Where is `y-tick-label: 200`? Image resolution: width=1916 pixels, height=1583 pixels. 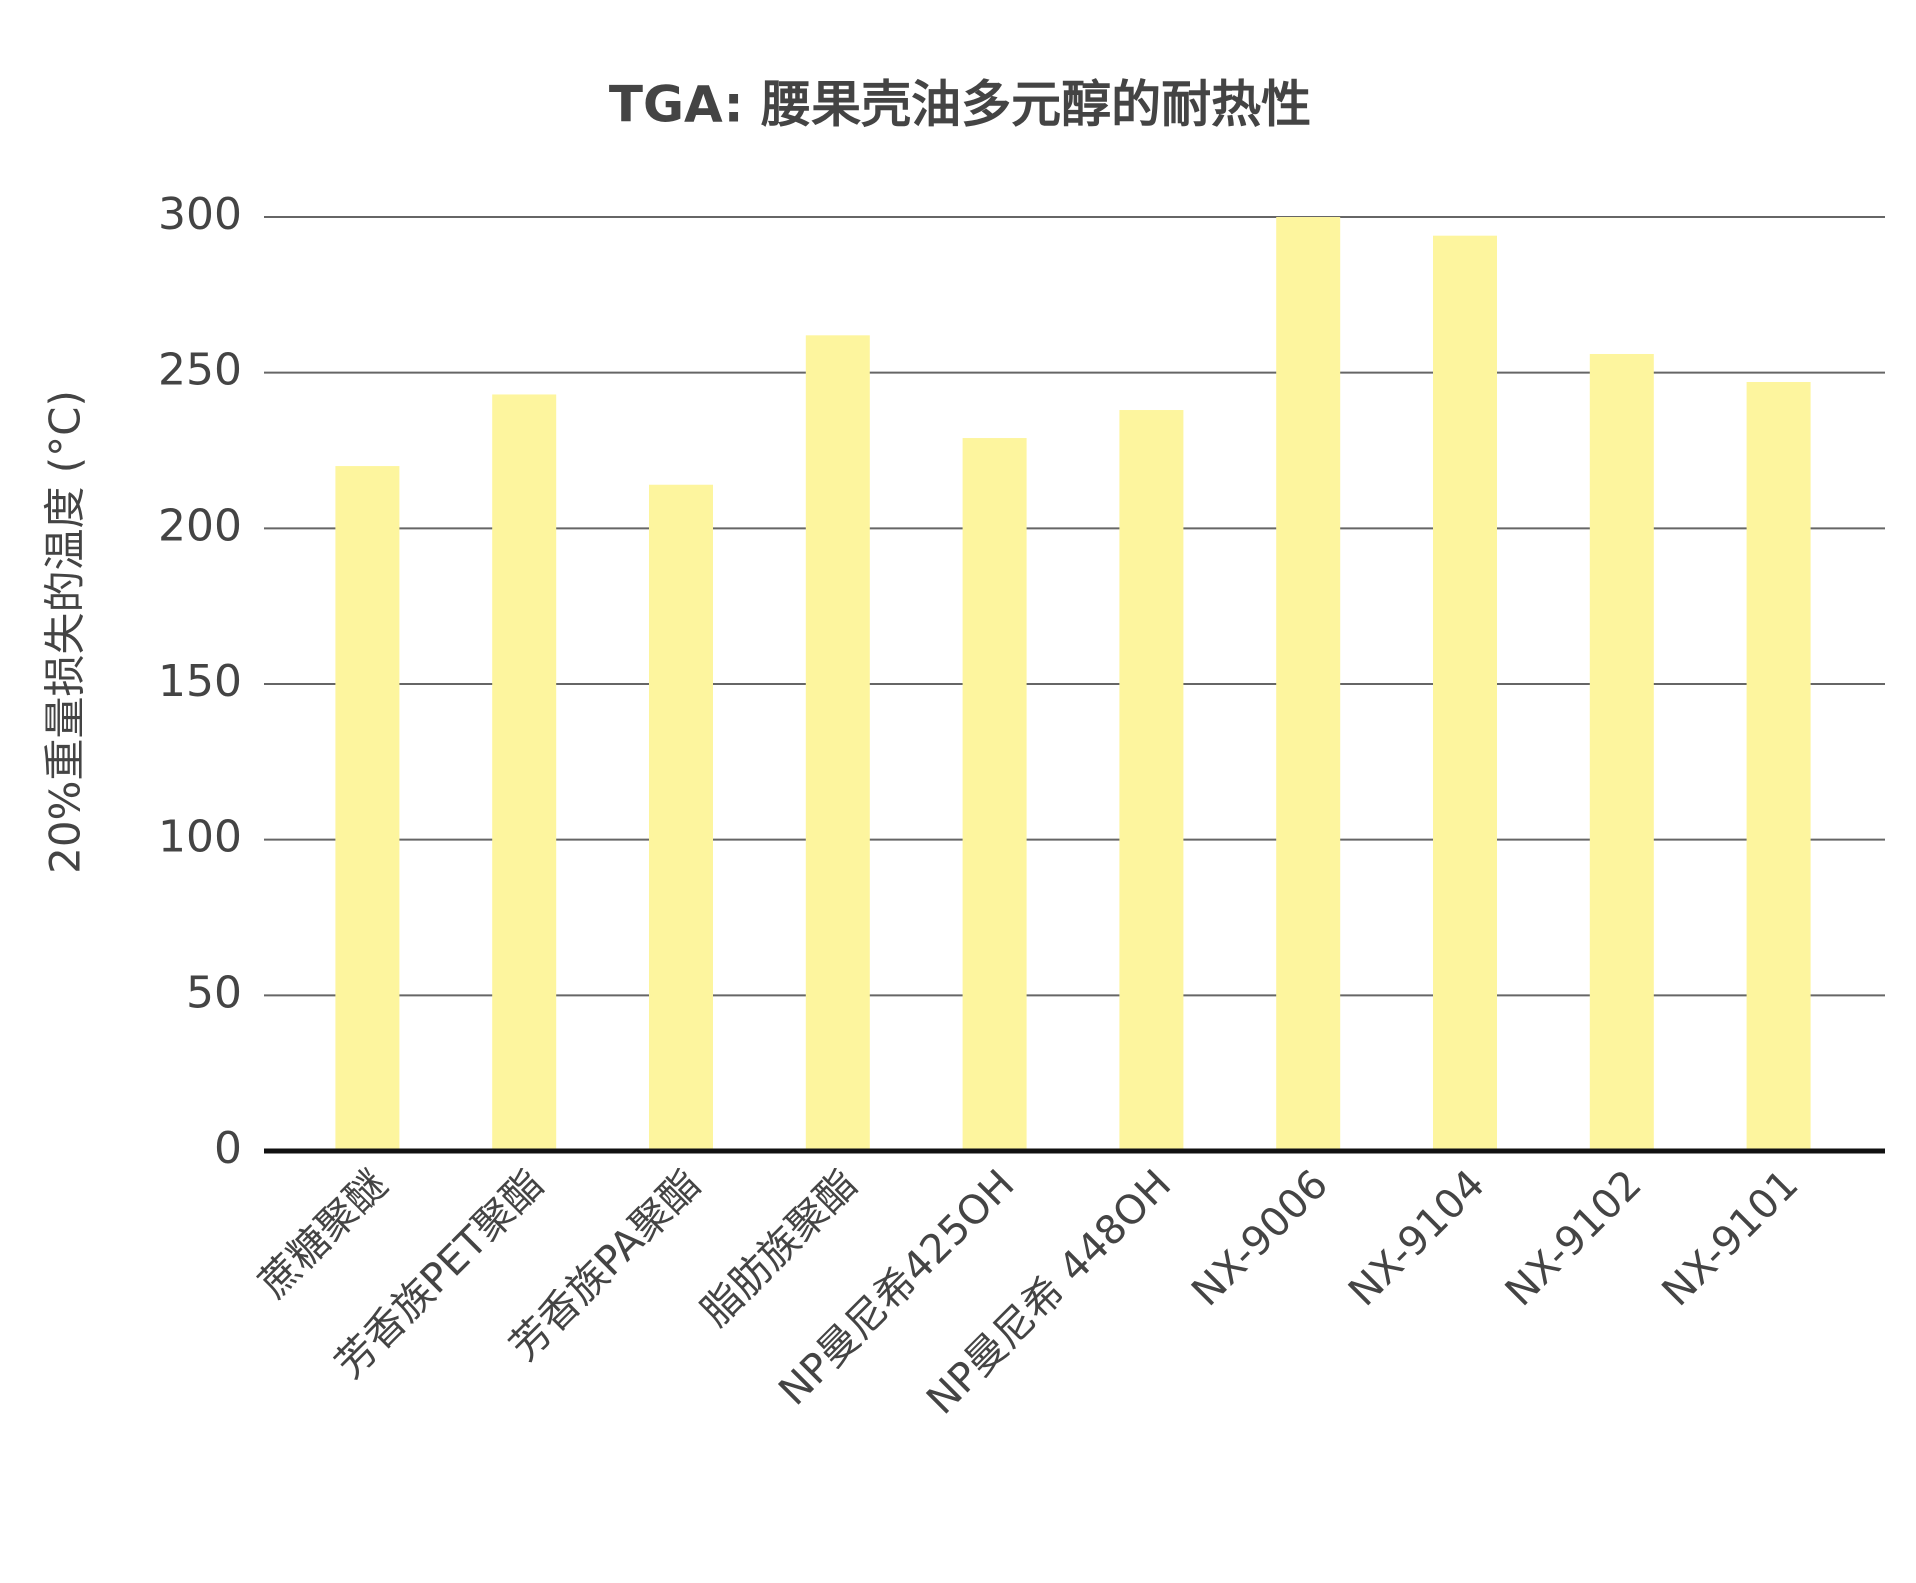
y-tick-label: 200 is located at coordinates (200, 525).